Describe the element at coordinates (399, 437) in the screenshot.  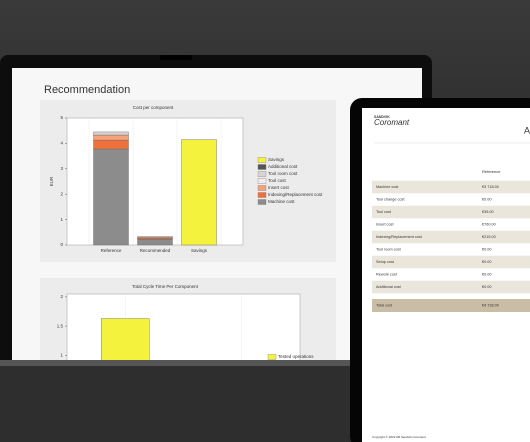
I see `footer: Copyright © 2022 AB Sandvik Coromant` at that location.